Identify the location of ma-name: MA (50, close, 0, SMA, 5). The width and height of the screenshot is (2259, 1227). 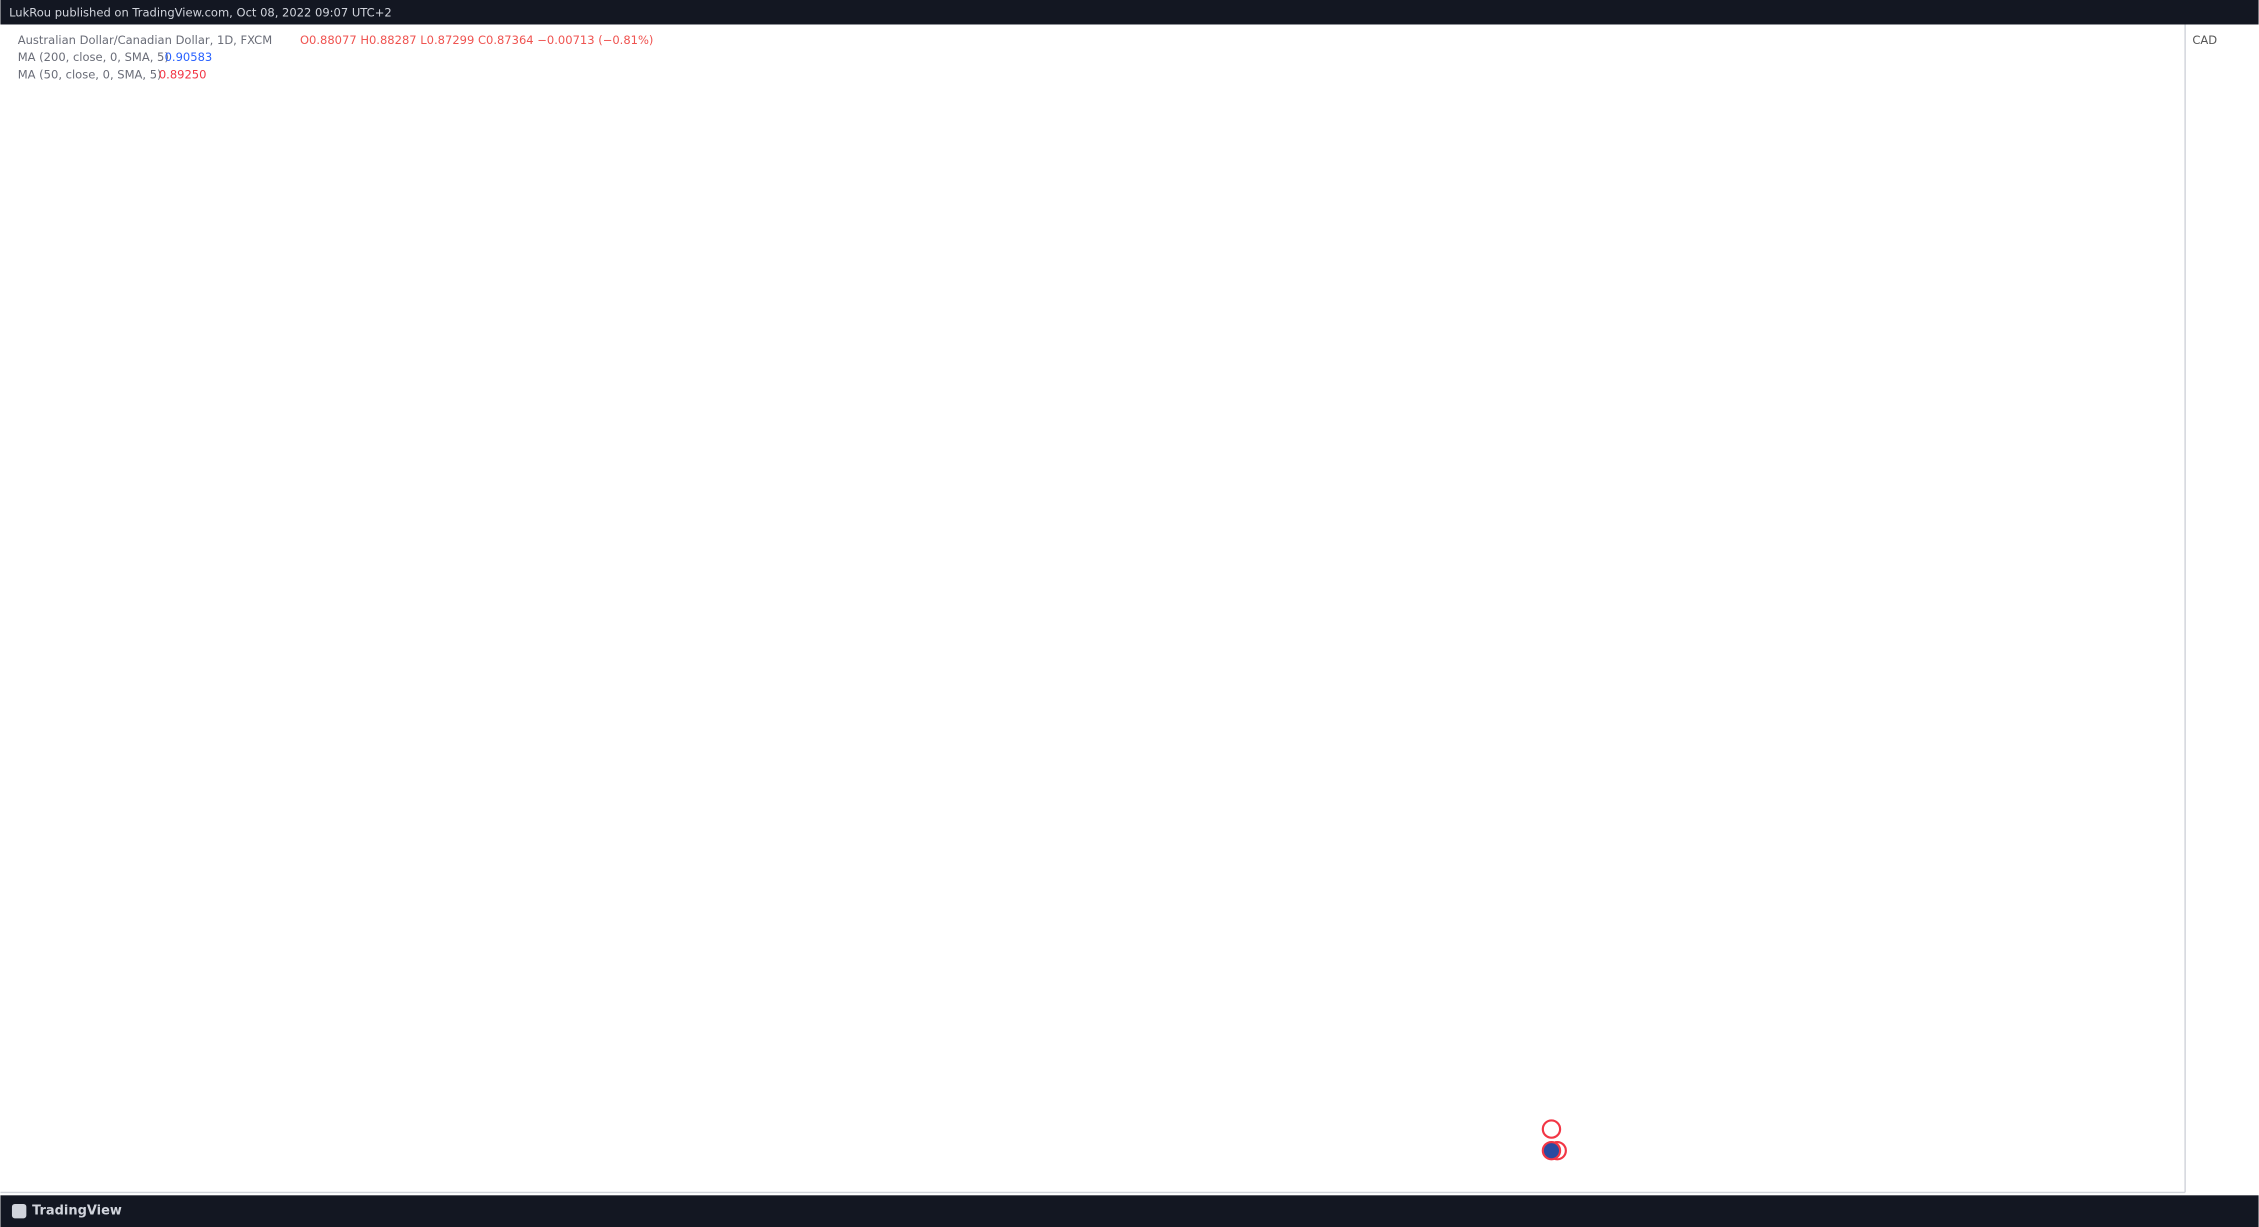
(90, 74).